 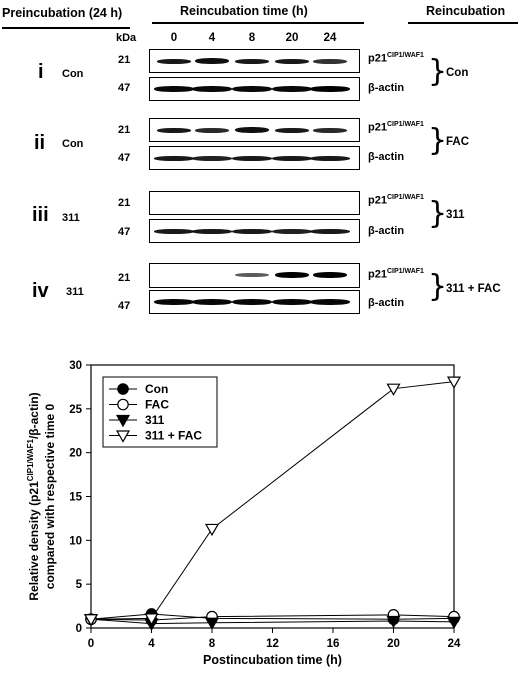 I want to click on preincubation-header-rule, so click(x=66, y=28).